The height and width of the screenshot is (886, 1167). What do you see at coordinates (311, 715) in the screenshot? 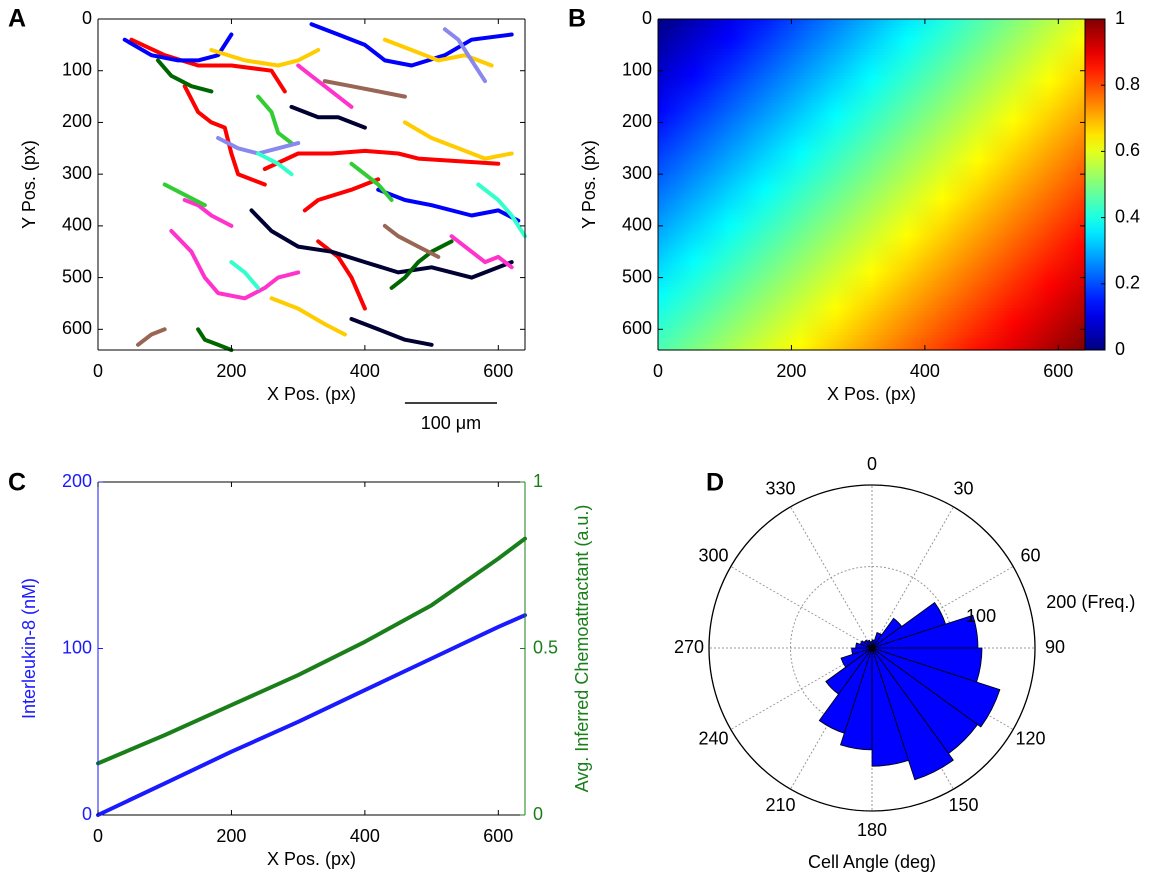
I see `series-line` at bounding box center [311, 715].